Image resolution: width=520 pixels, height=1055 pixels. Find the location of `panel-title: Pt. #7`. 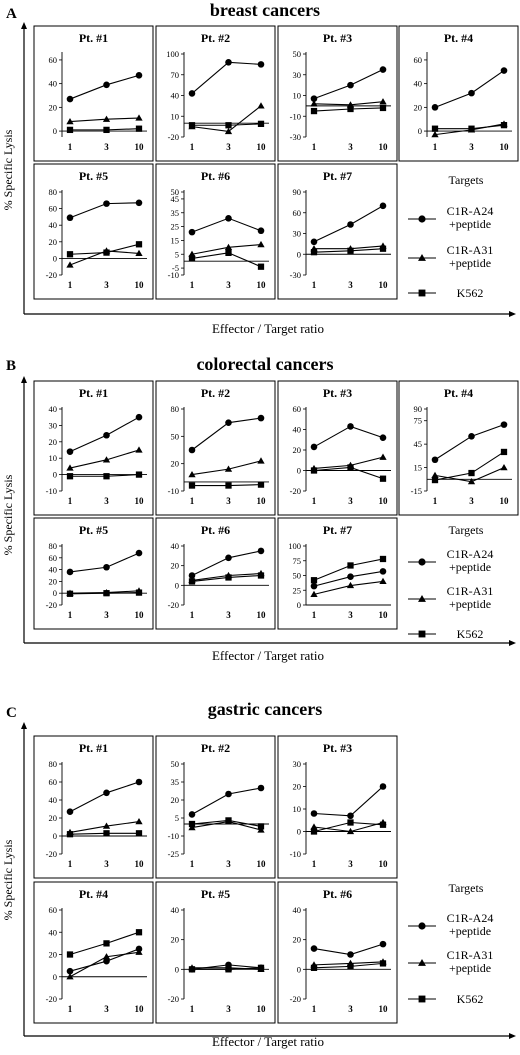

panel-title: Pt. #7 is located at coordinates (337, 176).